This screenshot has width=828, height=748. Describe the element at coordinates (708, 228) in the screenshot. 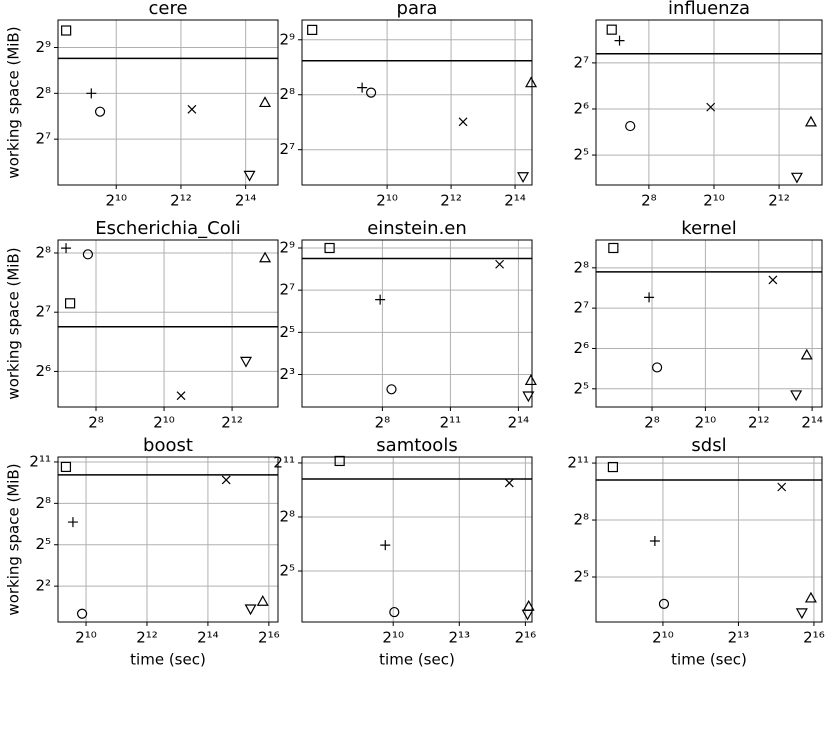

I see `chart-title: kernel` at that location.